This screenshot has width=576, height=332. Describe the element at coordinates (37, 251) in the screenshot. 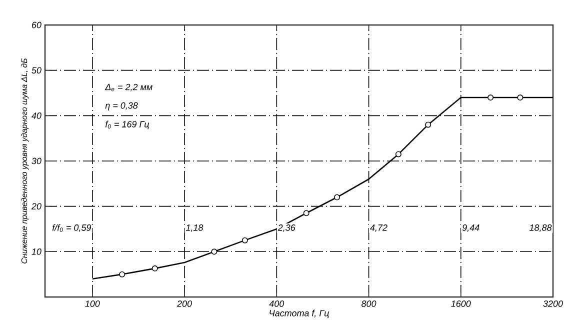

I see `y-tick-label: 10` at that location.